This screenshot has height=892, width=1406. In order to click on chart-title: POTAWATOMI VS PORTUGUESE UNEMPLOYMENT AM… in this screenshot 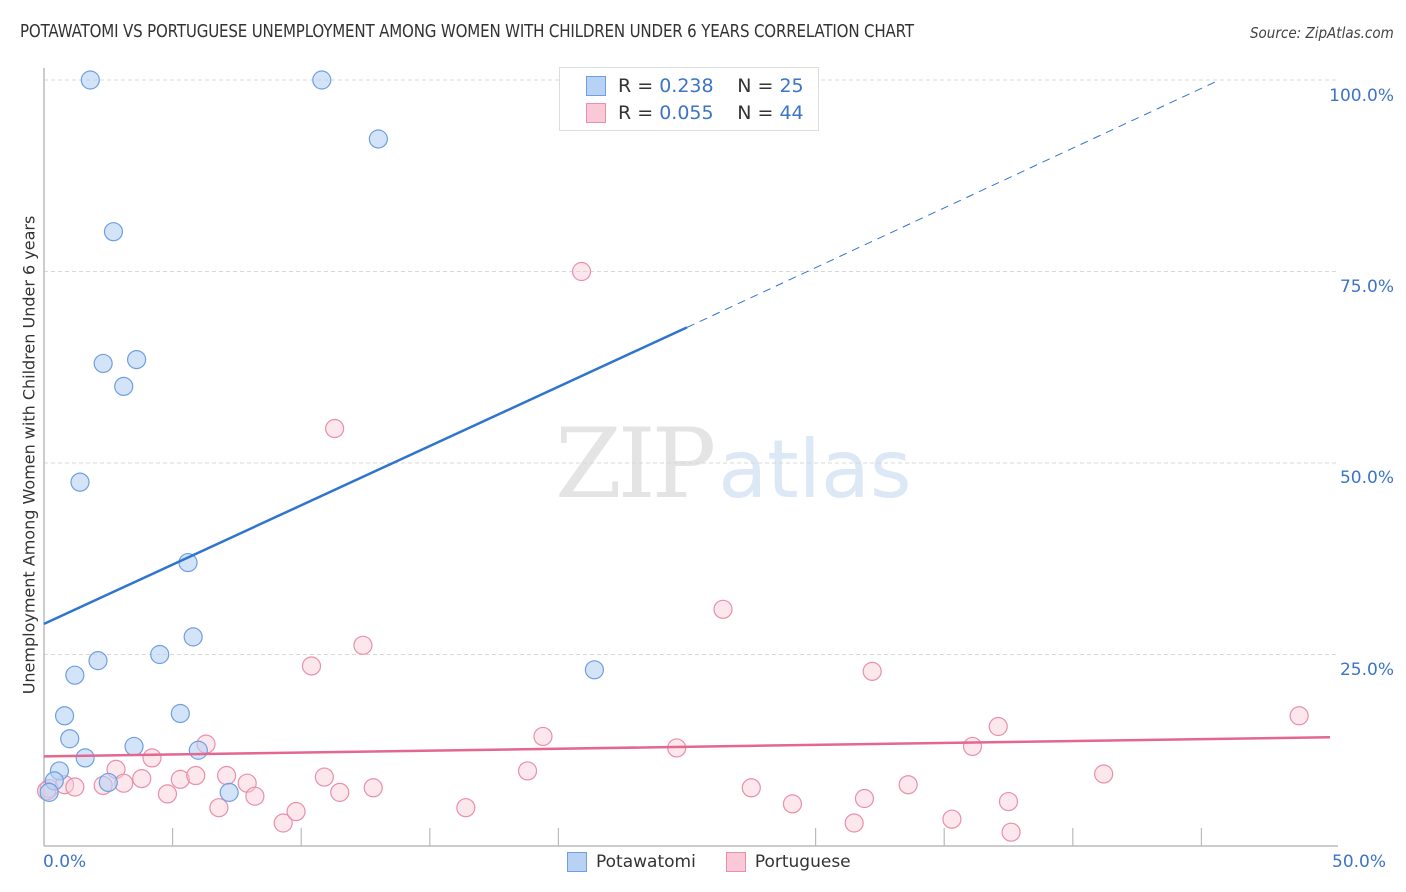, I will do `click(467, 32)`.